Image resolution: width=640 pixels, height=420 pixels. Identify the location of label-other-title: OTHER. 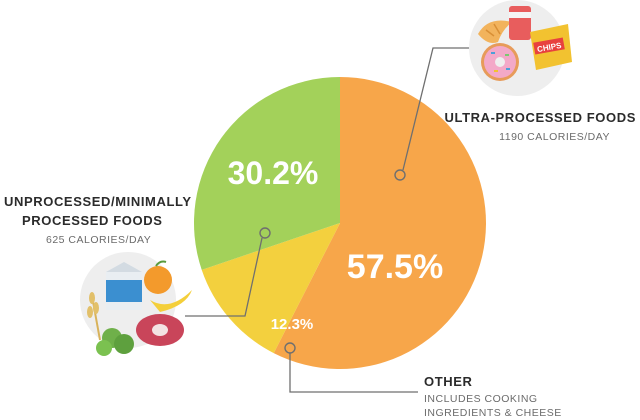
(448, 381).